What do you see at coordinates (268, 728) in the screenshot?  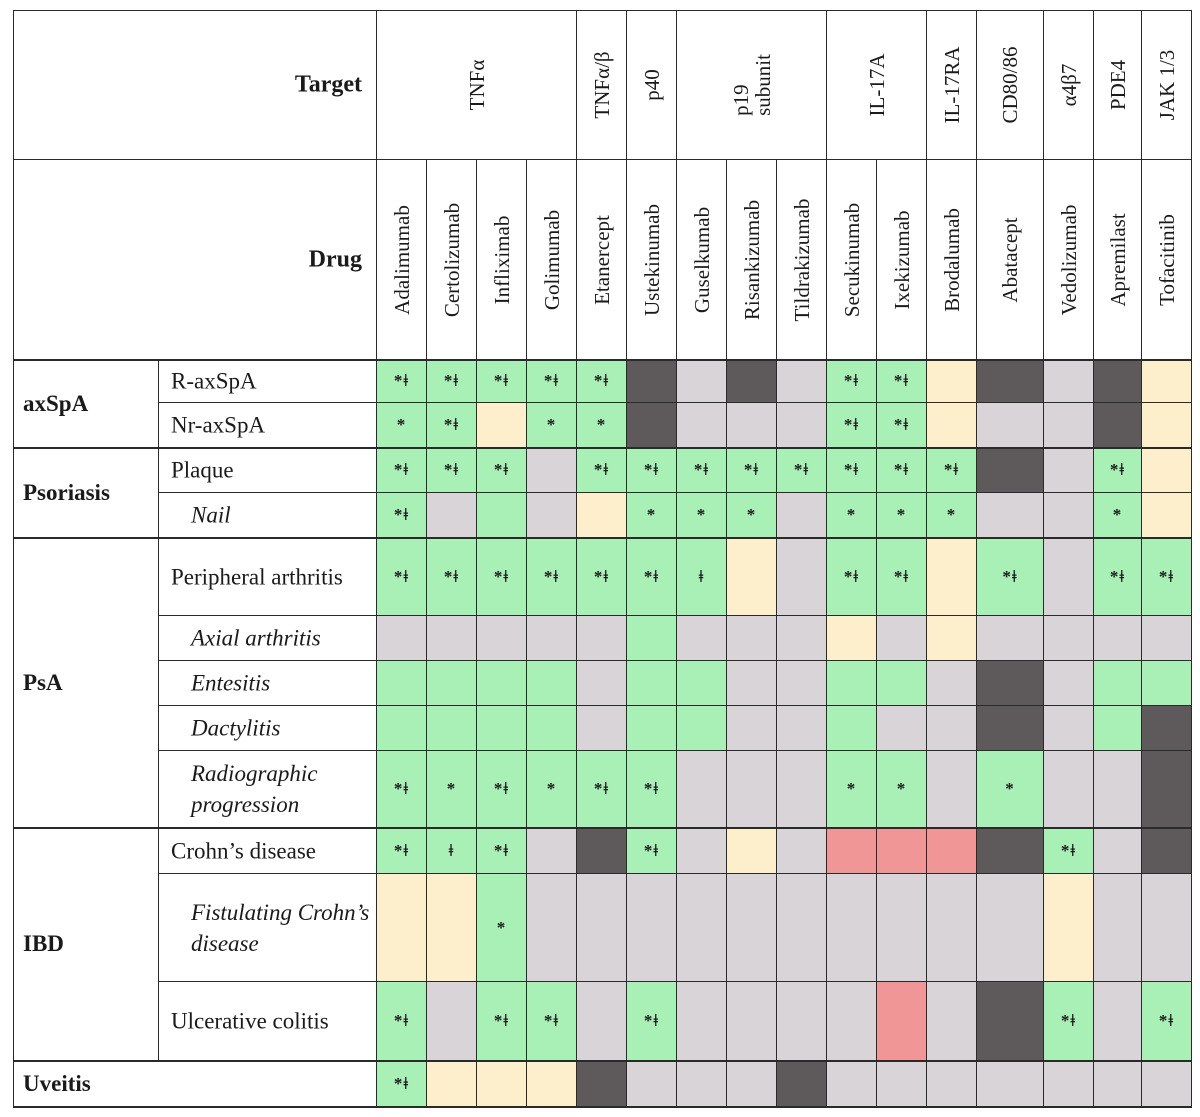 I see `row-label-cell: Dactylitis` at bounding box center [268, 728].